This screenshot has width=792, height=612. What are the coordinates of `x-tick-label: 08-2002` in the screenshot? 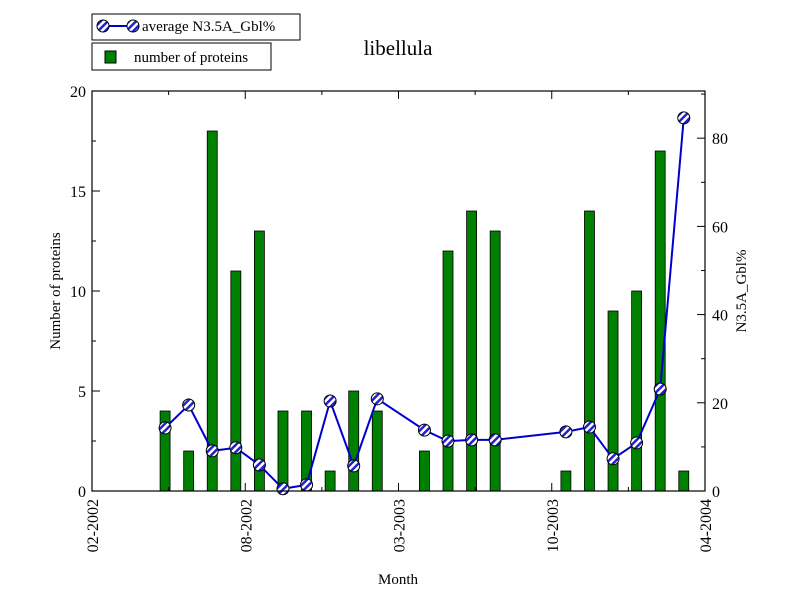 It's located at (246, 525).